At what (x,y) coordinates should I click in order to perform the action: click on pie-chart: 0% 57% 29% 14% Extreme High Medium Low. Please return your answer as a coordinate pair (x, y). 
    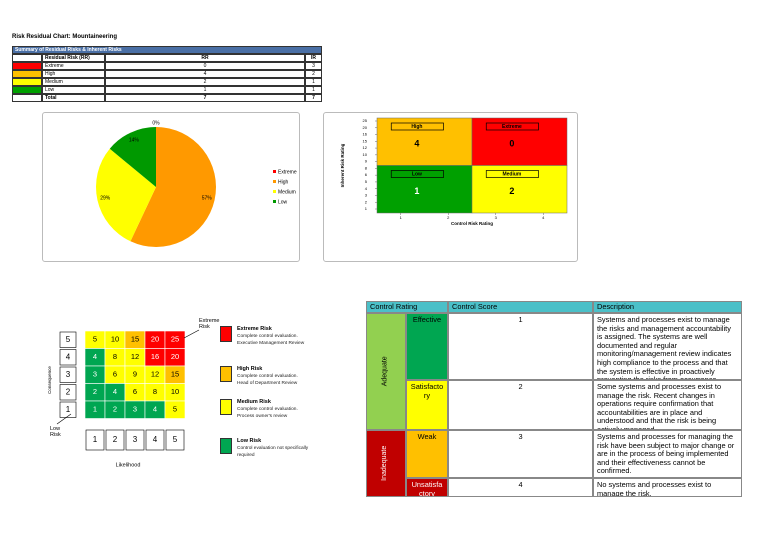
    Looking at the image, I should click on (196, 183).